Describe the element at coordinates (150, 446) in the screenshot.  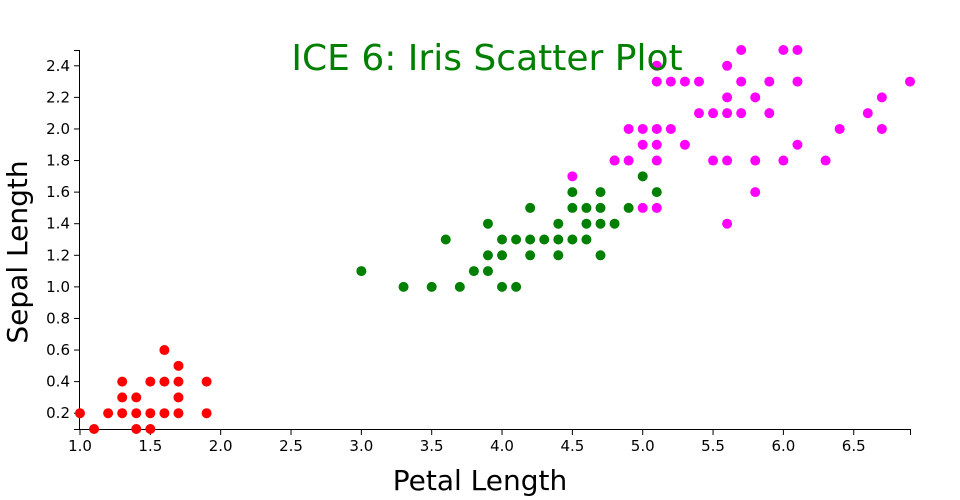
I see `x-tick-label: 1.5` at that location.